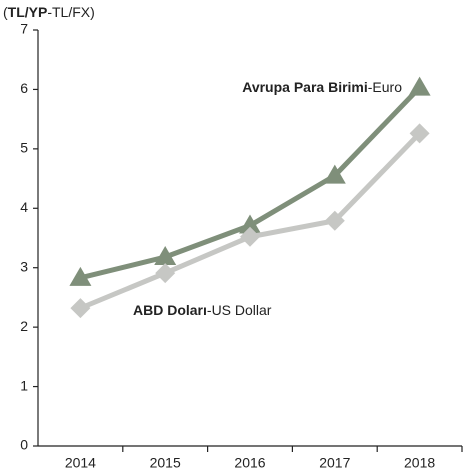 The image size is (464, 475). I want to click on y-tick-label: 2, so click(24, 326).